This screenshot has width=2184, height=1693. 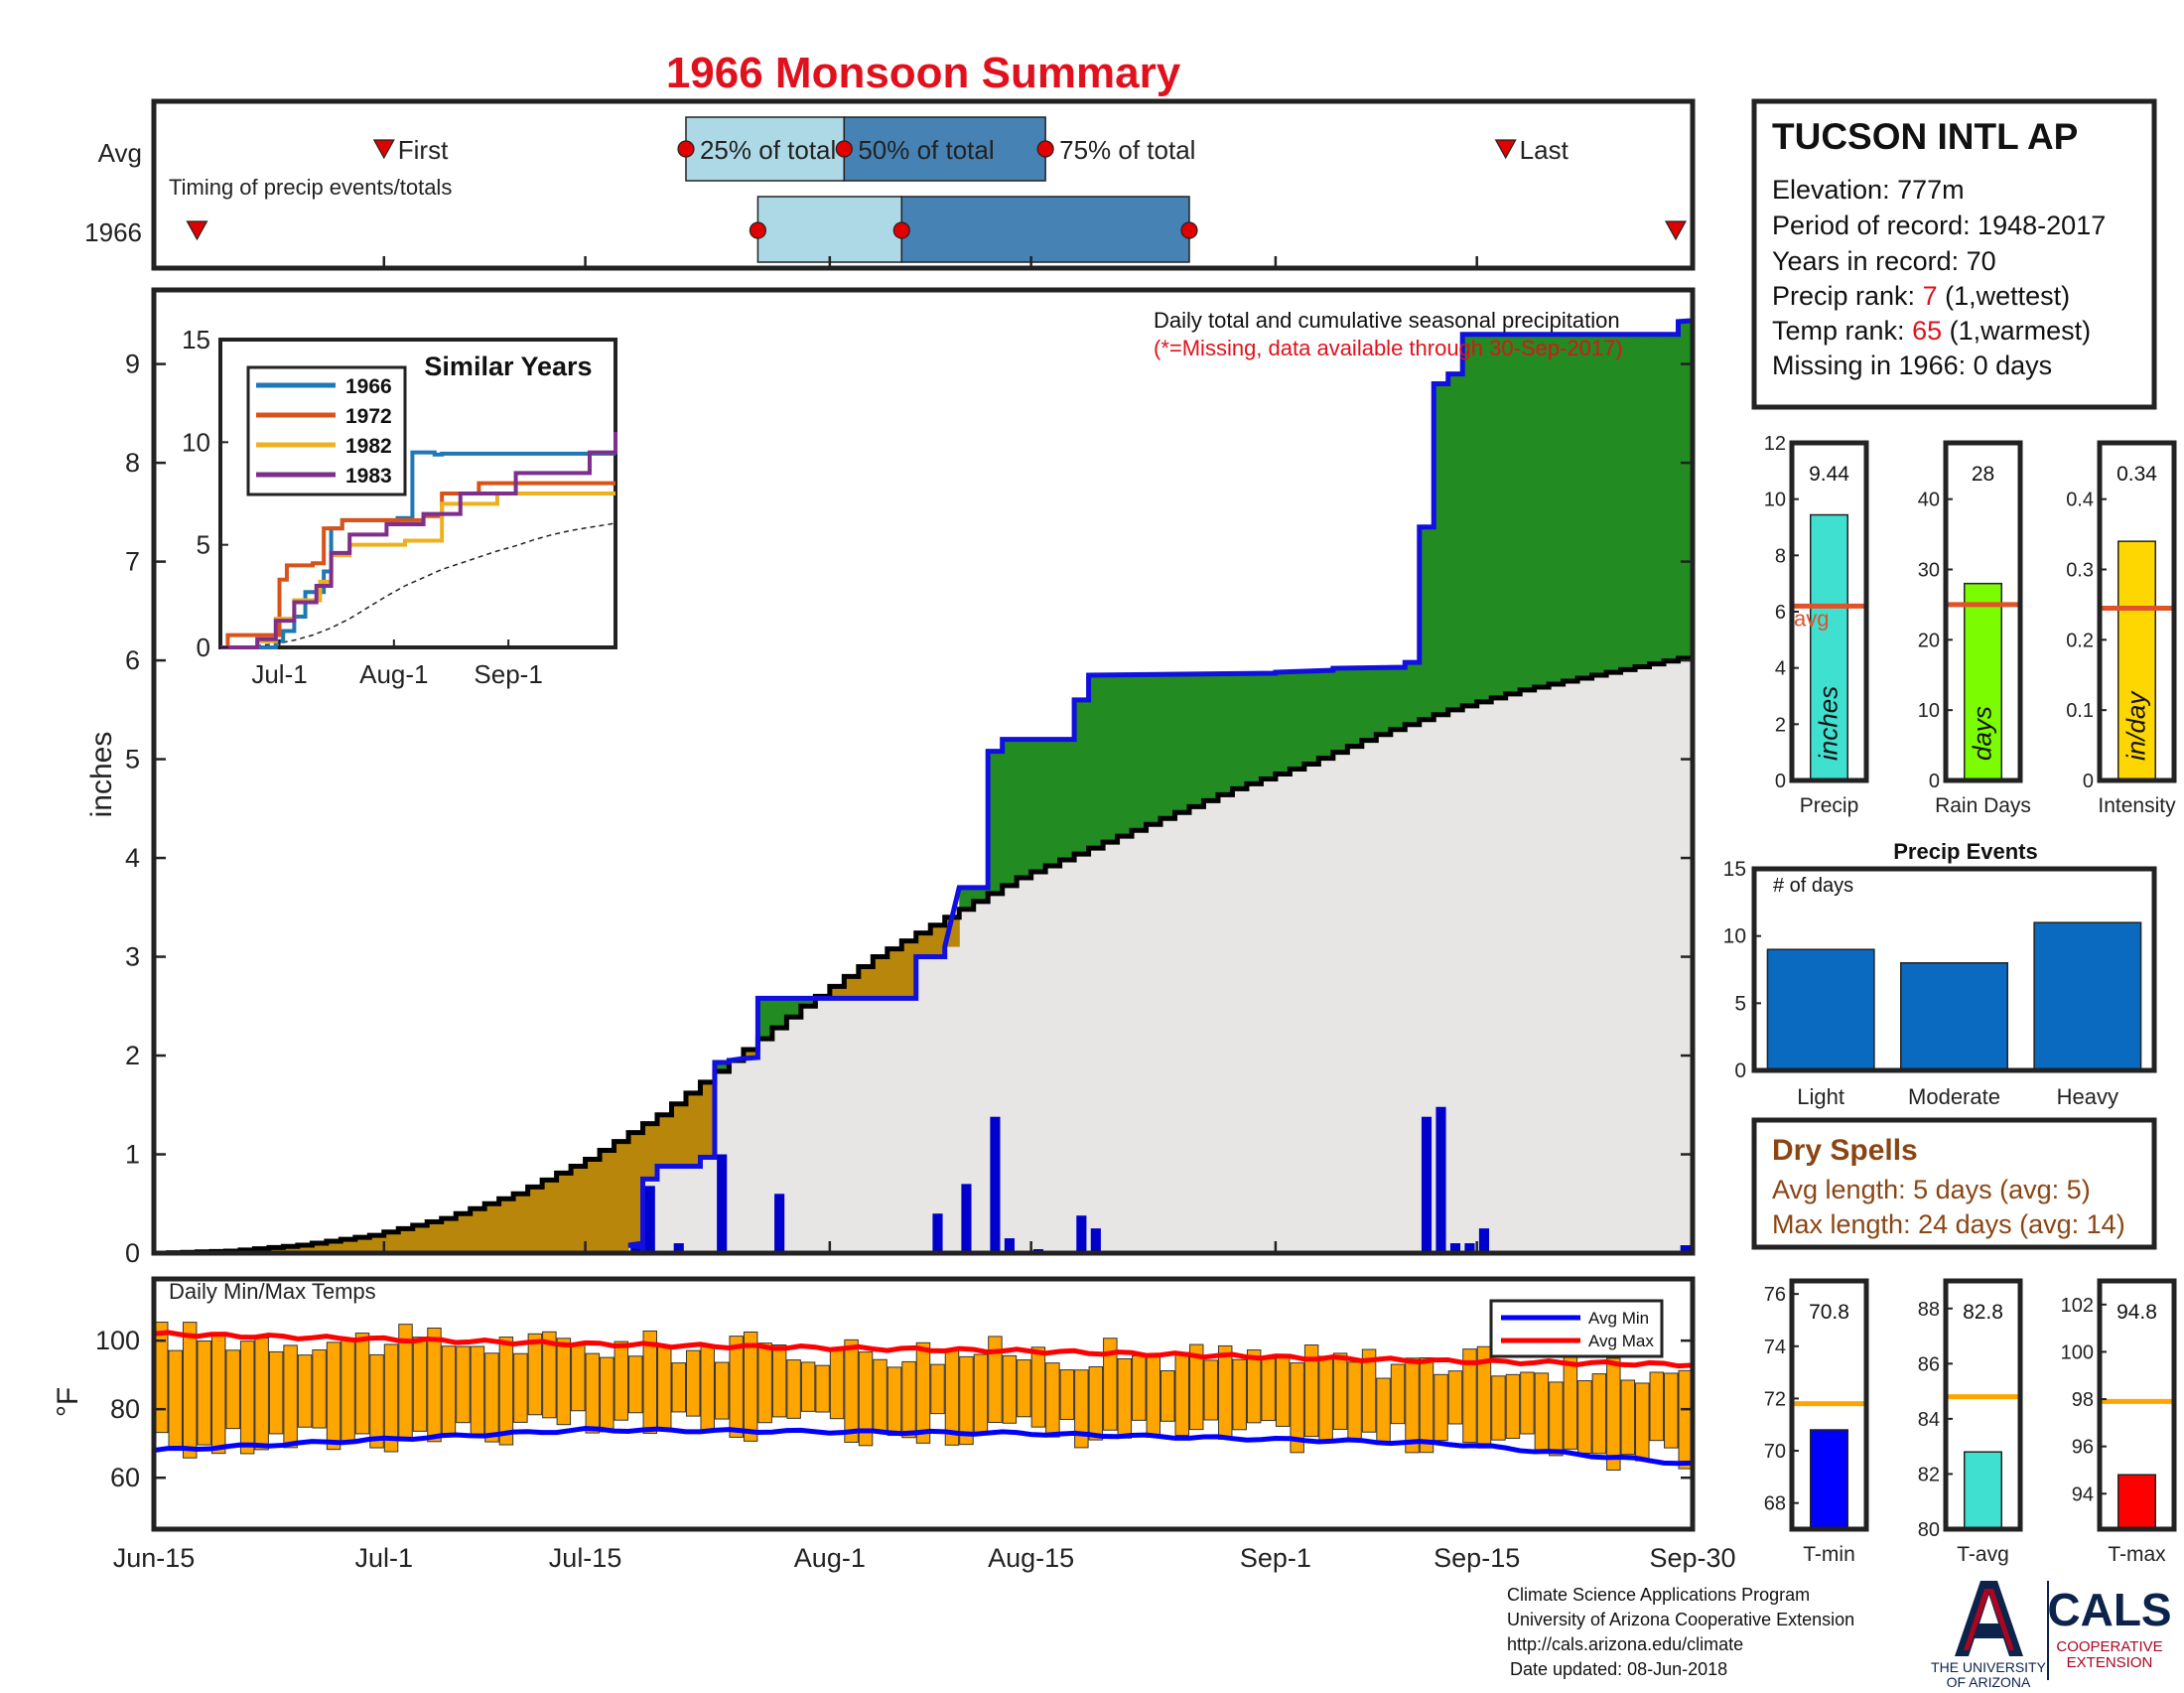 What do you see at coordinates (686, 149) in the screenshot?
I see `avg-25-marker` at bounding box center [686, 149].